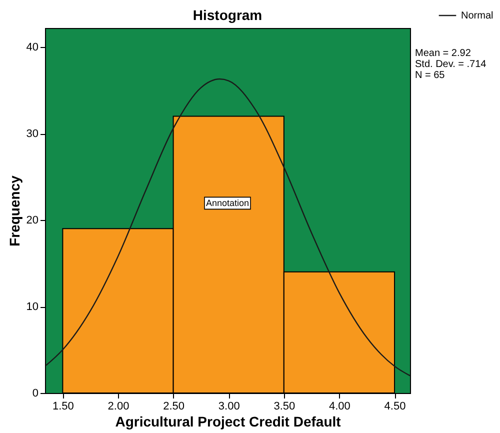  What do you see at coordinates (32, 48) in the screenshot?
I see `y-tick-label: 40` at bounding box center [32, 48].